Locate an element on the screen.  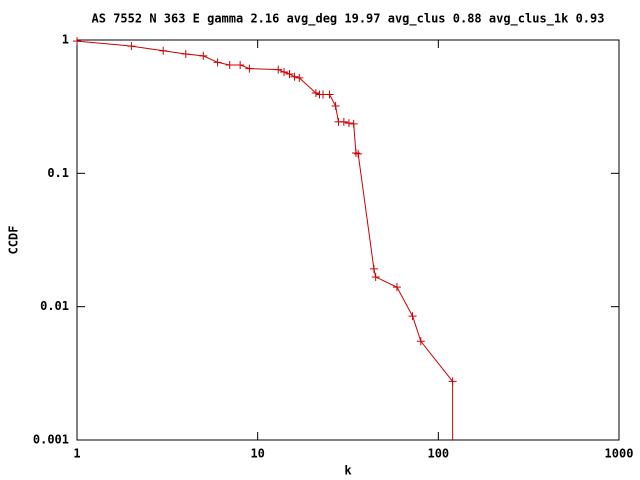
y-tick-label: 0.1 is located at coordinates (58, 173).